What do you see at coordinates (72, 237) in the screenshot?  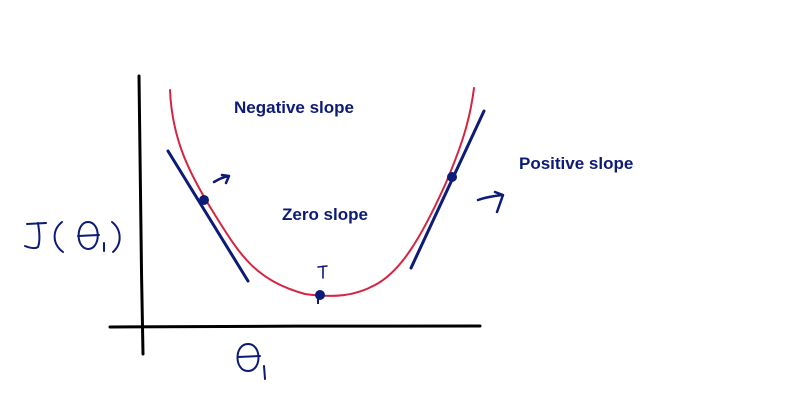 I see `y-axis-label-handwriting` at bounding box center [72, 237].